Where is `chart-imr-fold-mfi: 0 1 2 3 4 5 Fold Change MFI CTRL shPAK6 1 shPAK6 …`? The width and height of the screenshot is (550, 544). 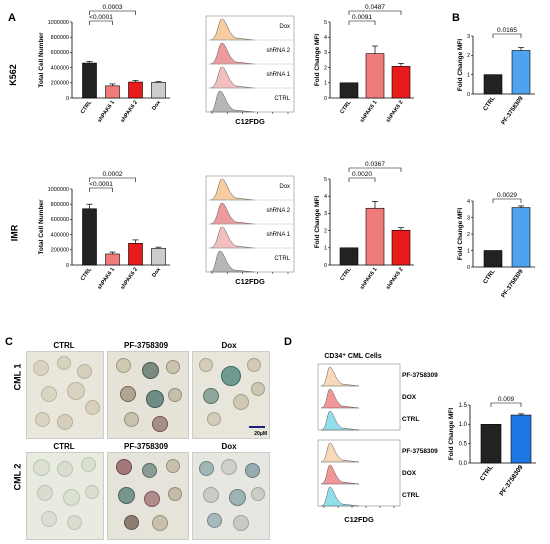
chart-imr-fold-mfi: 0 1 2 3 4 5 Fold Change MFI CTRL shPAK6 1 shPAK6 … is located at coordinates (364, 226).